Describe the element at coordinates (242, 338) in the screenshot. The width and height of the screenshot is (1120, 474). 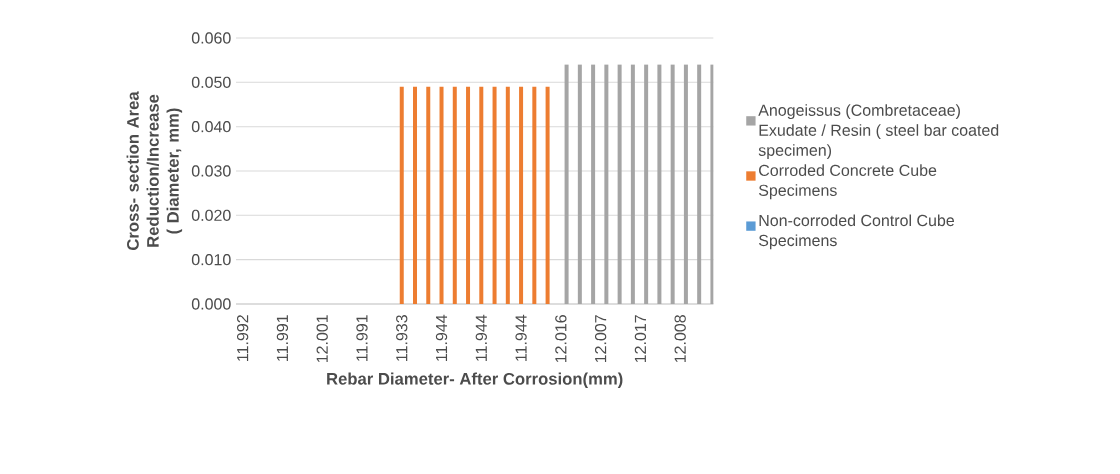
I see `x-tick-label: 11.992` at that location.